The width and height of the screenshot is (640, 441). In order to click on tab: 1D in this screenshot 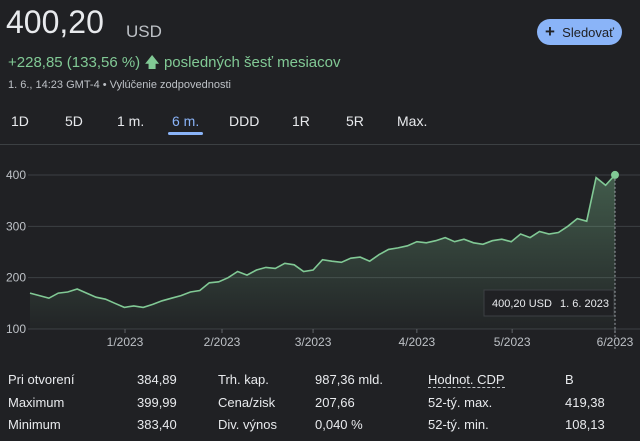, I will do `click(20, 121)`.